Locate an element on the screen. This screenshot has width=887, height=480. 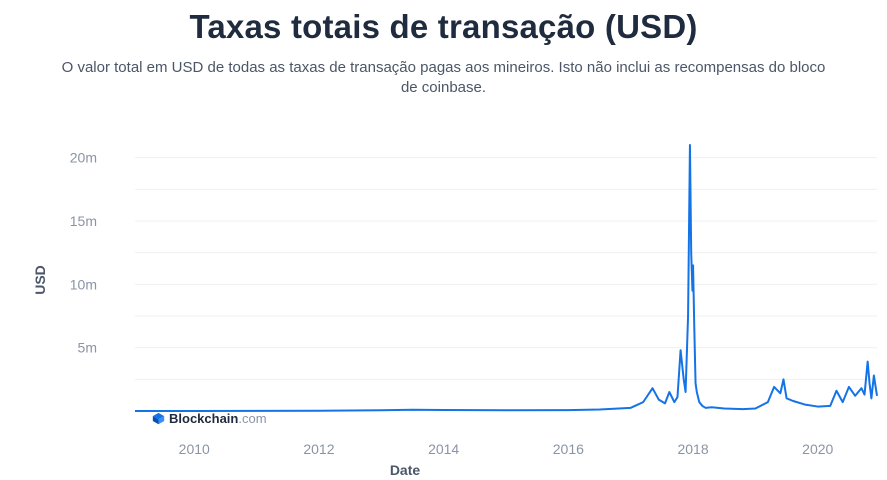
x-axis-ticks: 2010 2012 2014 2016 2018 2020 is located at coordinates (506, 449).